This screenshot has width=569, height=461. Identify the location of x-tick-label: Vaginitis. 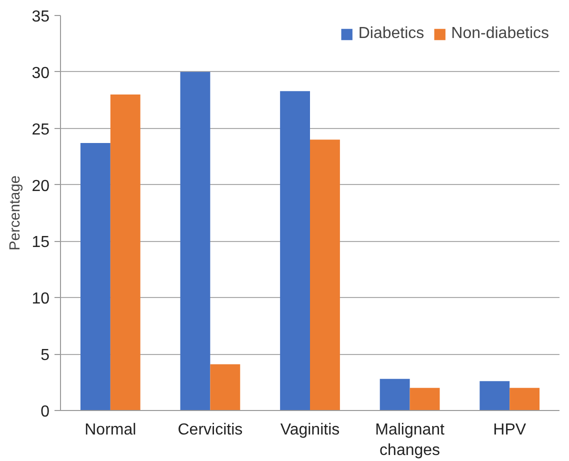
(310, 430).